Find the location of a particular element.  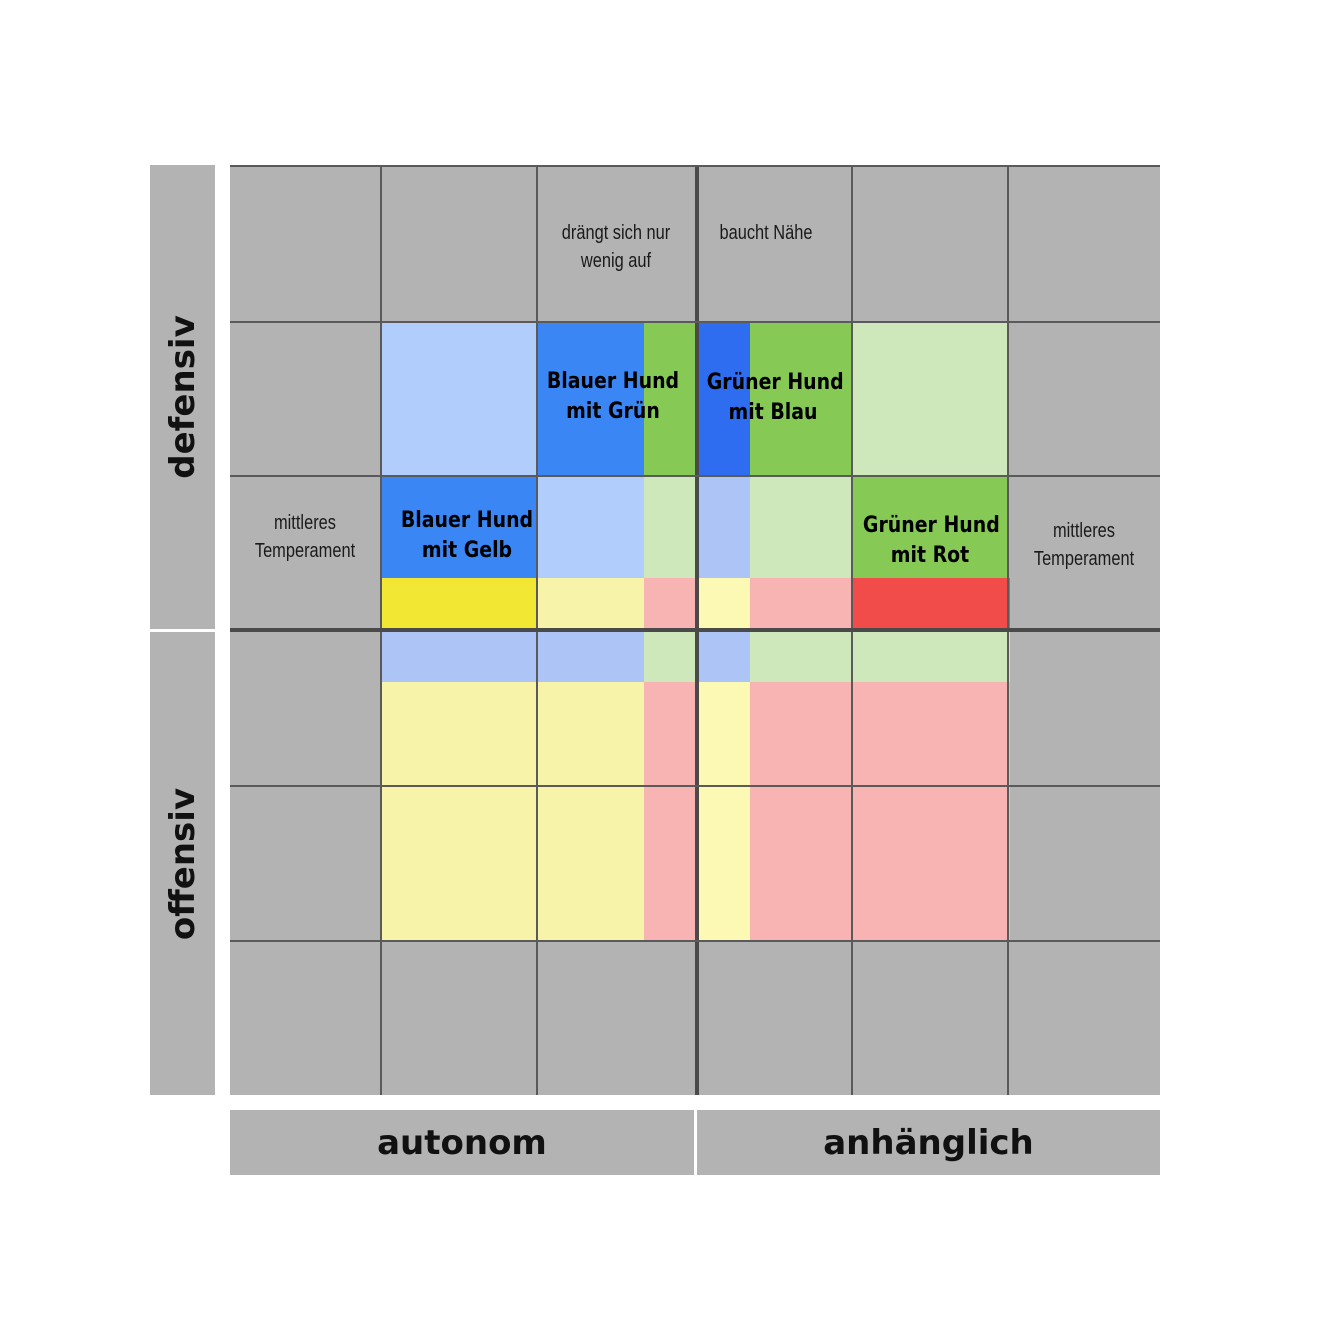

cell-strong-yellow is located at coordinates (459, 604).